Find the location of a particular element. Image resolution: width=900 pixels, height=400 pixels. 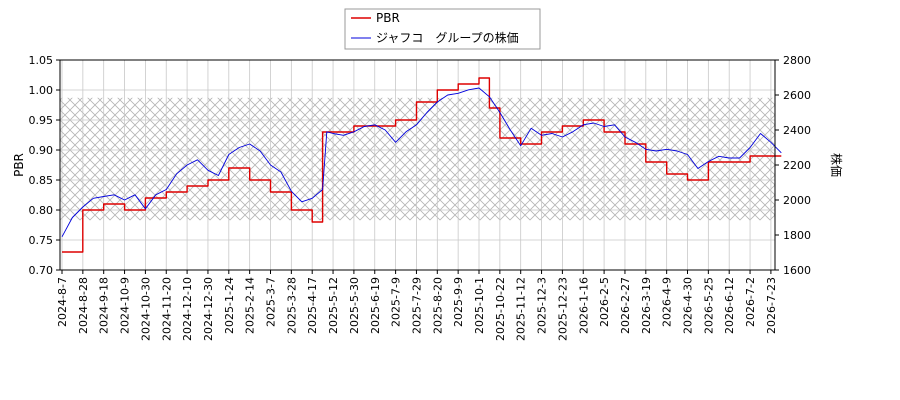

x-tick-label: 2024-8-7 is located at coordinates (62, 302).